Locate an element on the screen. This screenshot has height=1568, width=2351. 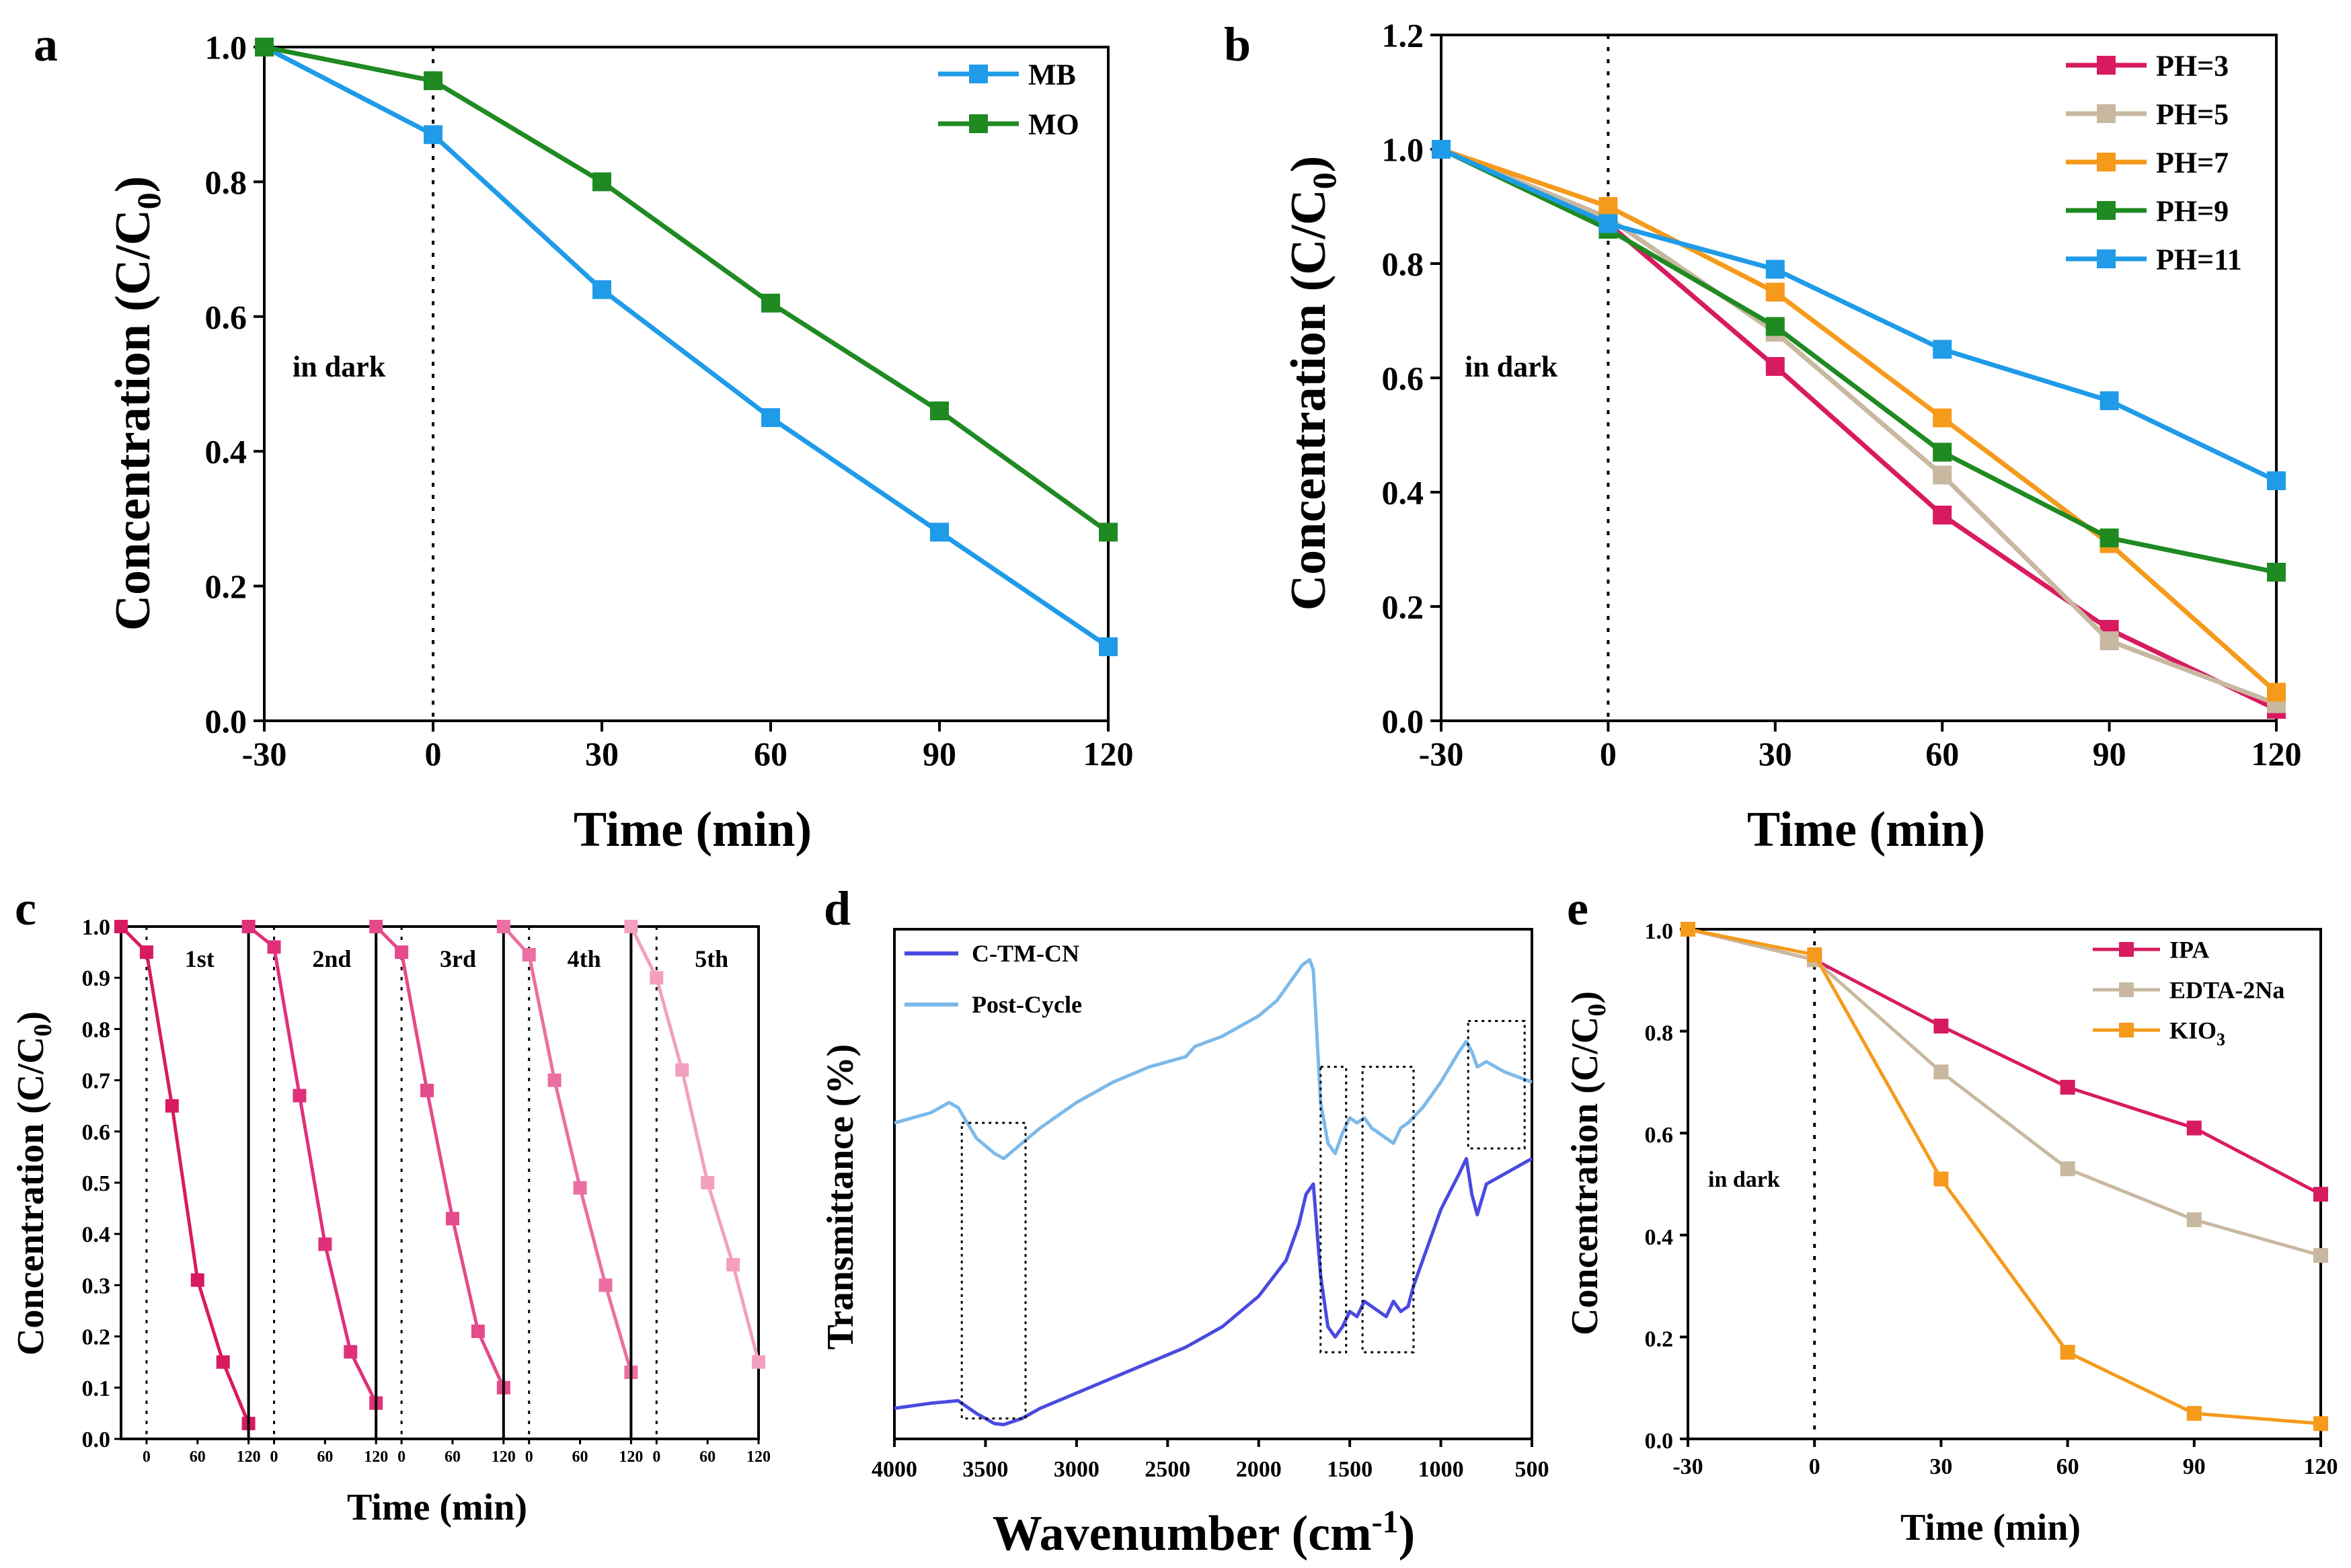
x-tick-label: -30 is located at coordinates (1442, 754).